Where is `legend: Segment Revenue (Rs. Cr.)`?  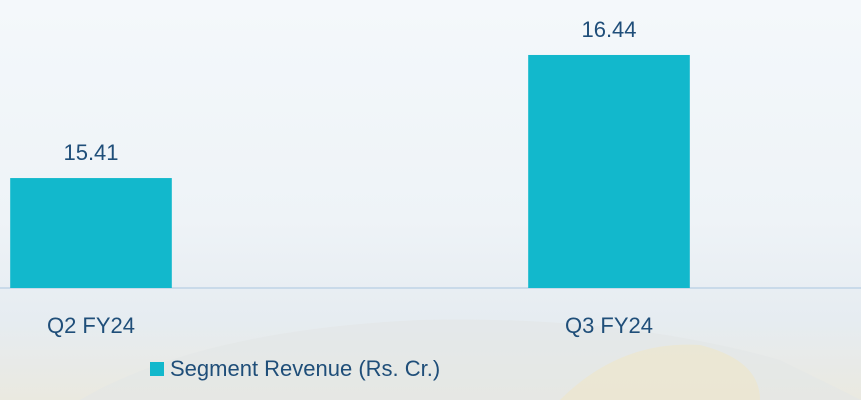 legend: Segment Revenue (Rs. Cr.) is located at coordinates (295, 368).